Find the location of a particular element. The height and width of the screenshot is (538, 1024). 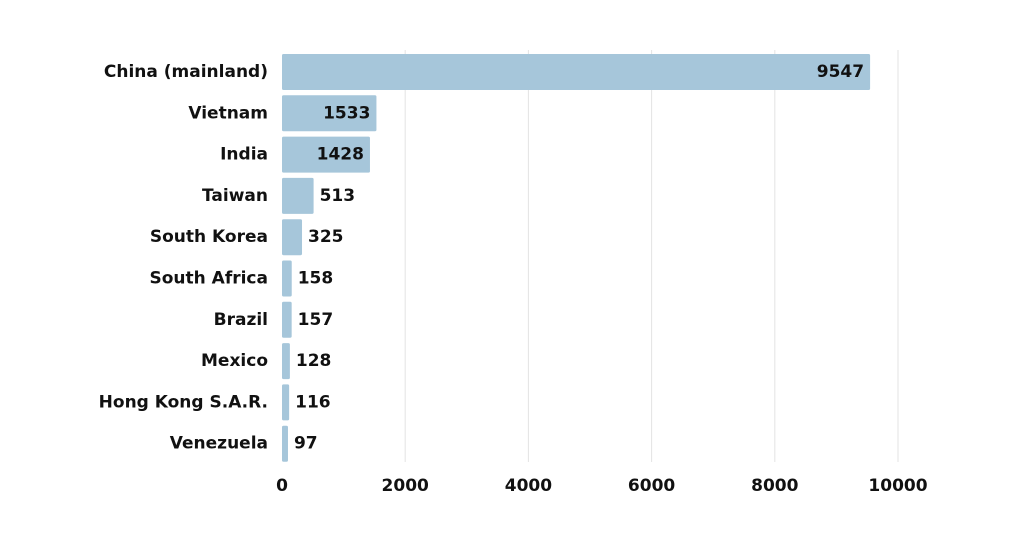

category-label: Vietnam is located at coordinates (228, 113).